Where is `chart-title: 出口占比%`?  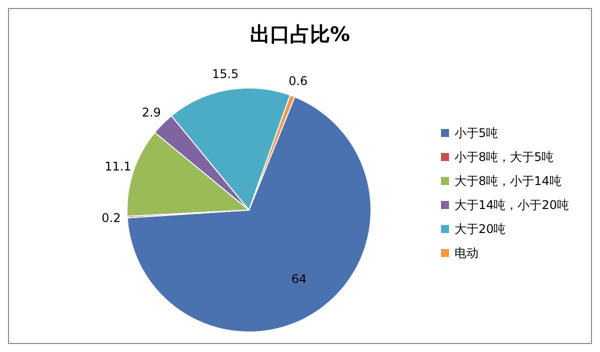
chart-title: 出口占比% is located at coordinates (300, 34).